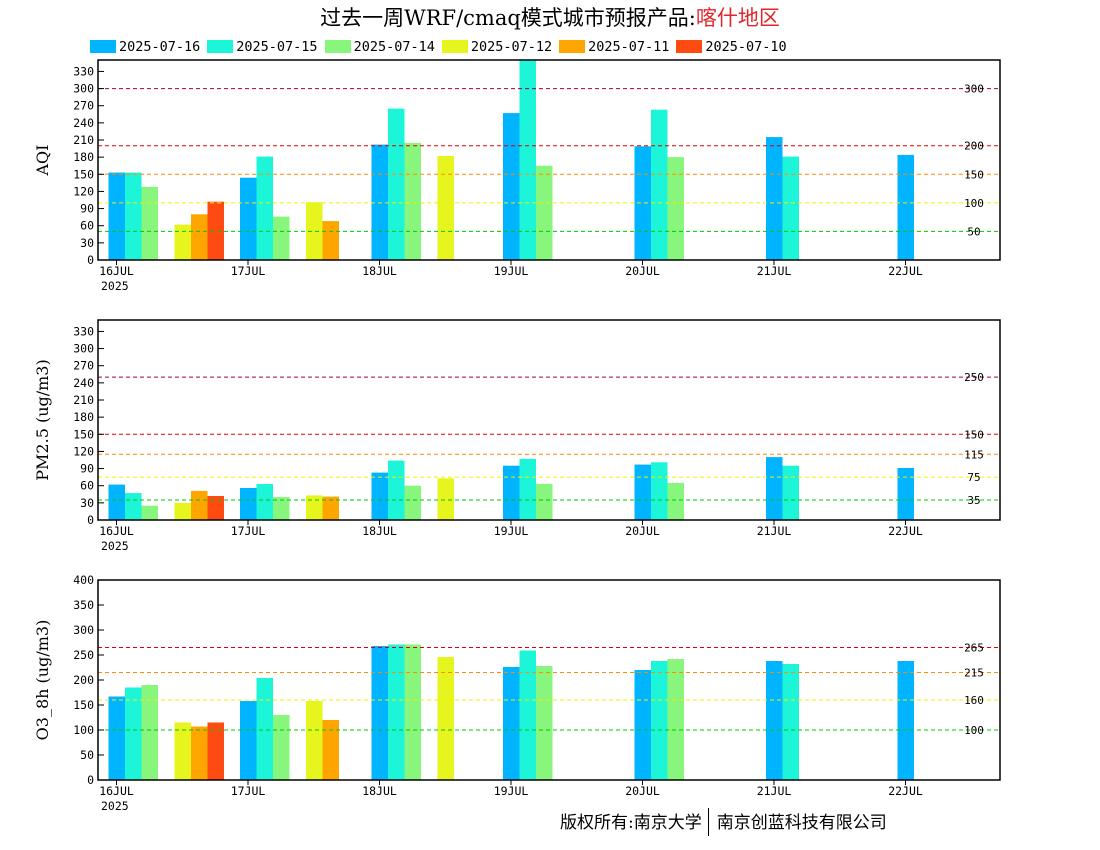 This screenshot has height=850, width=1100. I want to click on legend-label: 2025-07-10, so click(746, 47).